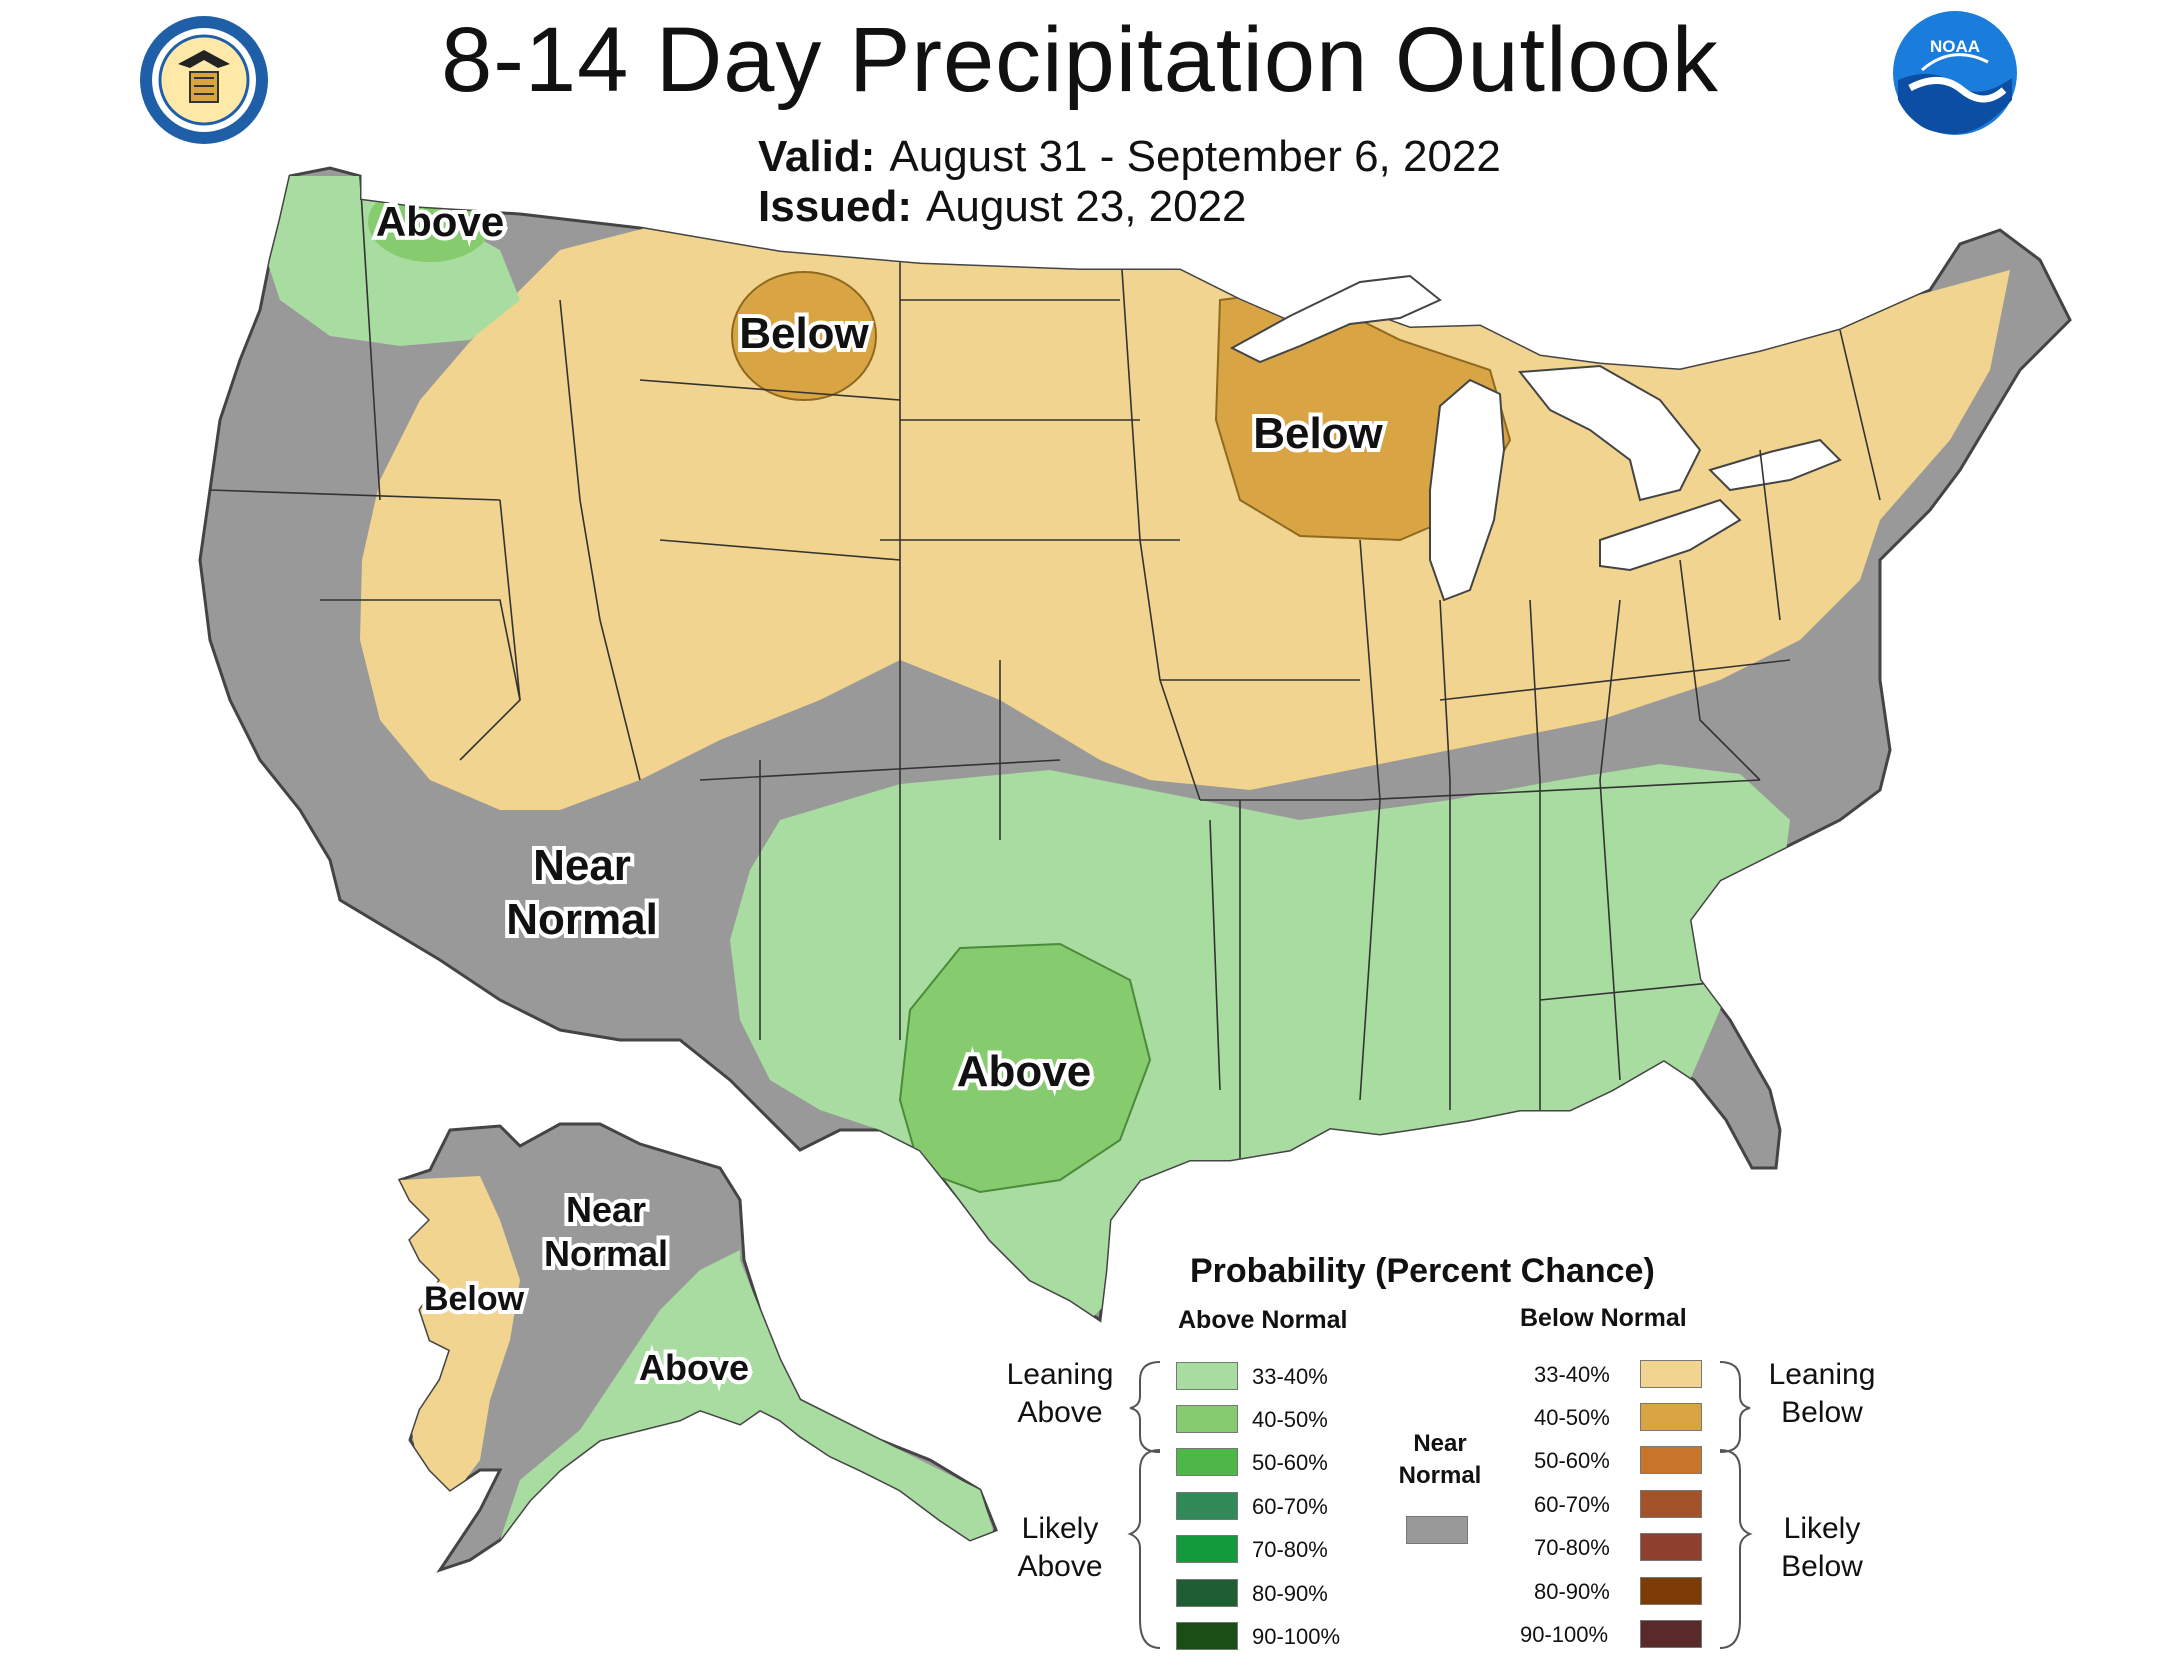 The width and height of the screenshot is (2160, 1674). What do you see at coordinates (1955, 73) in the screenshot?
I see `noaa-logo-icon: NOAA` at bounding box center [1955, 73].